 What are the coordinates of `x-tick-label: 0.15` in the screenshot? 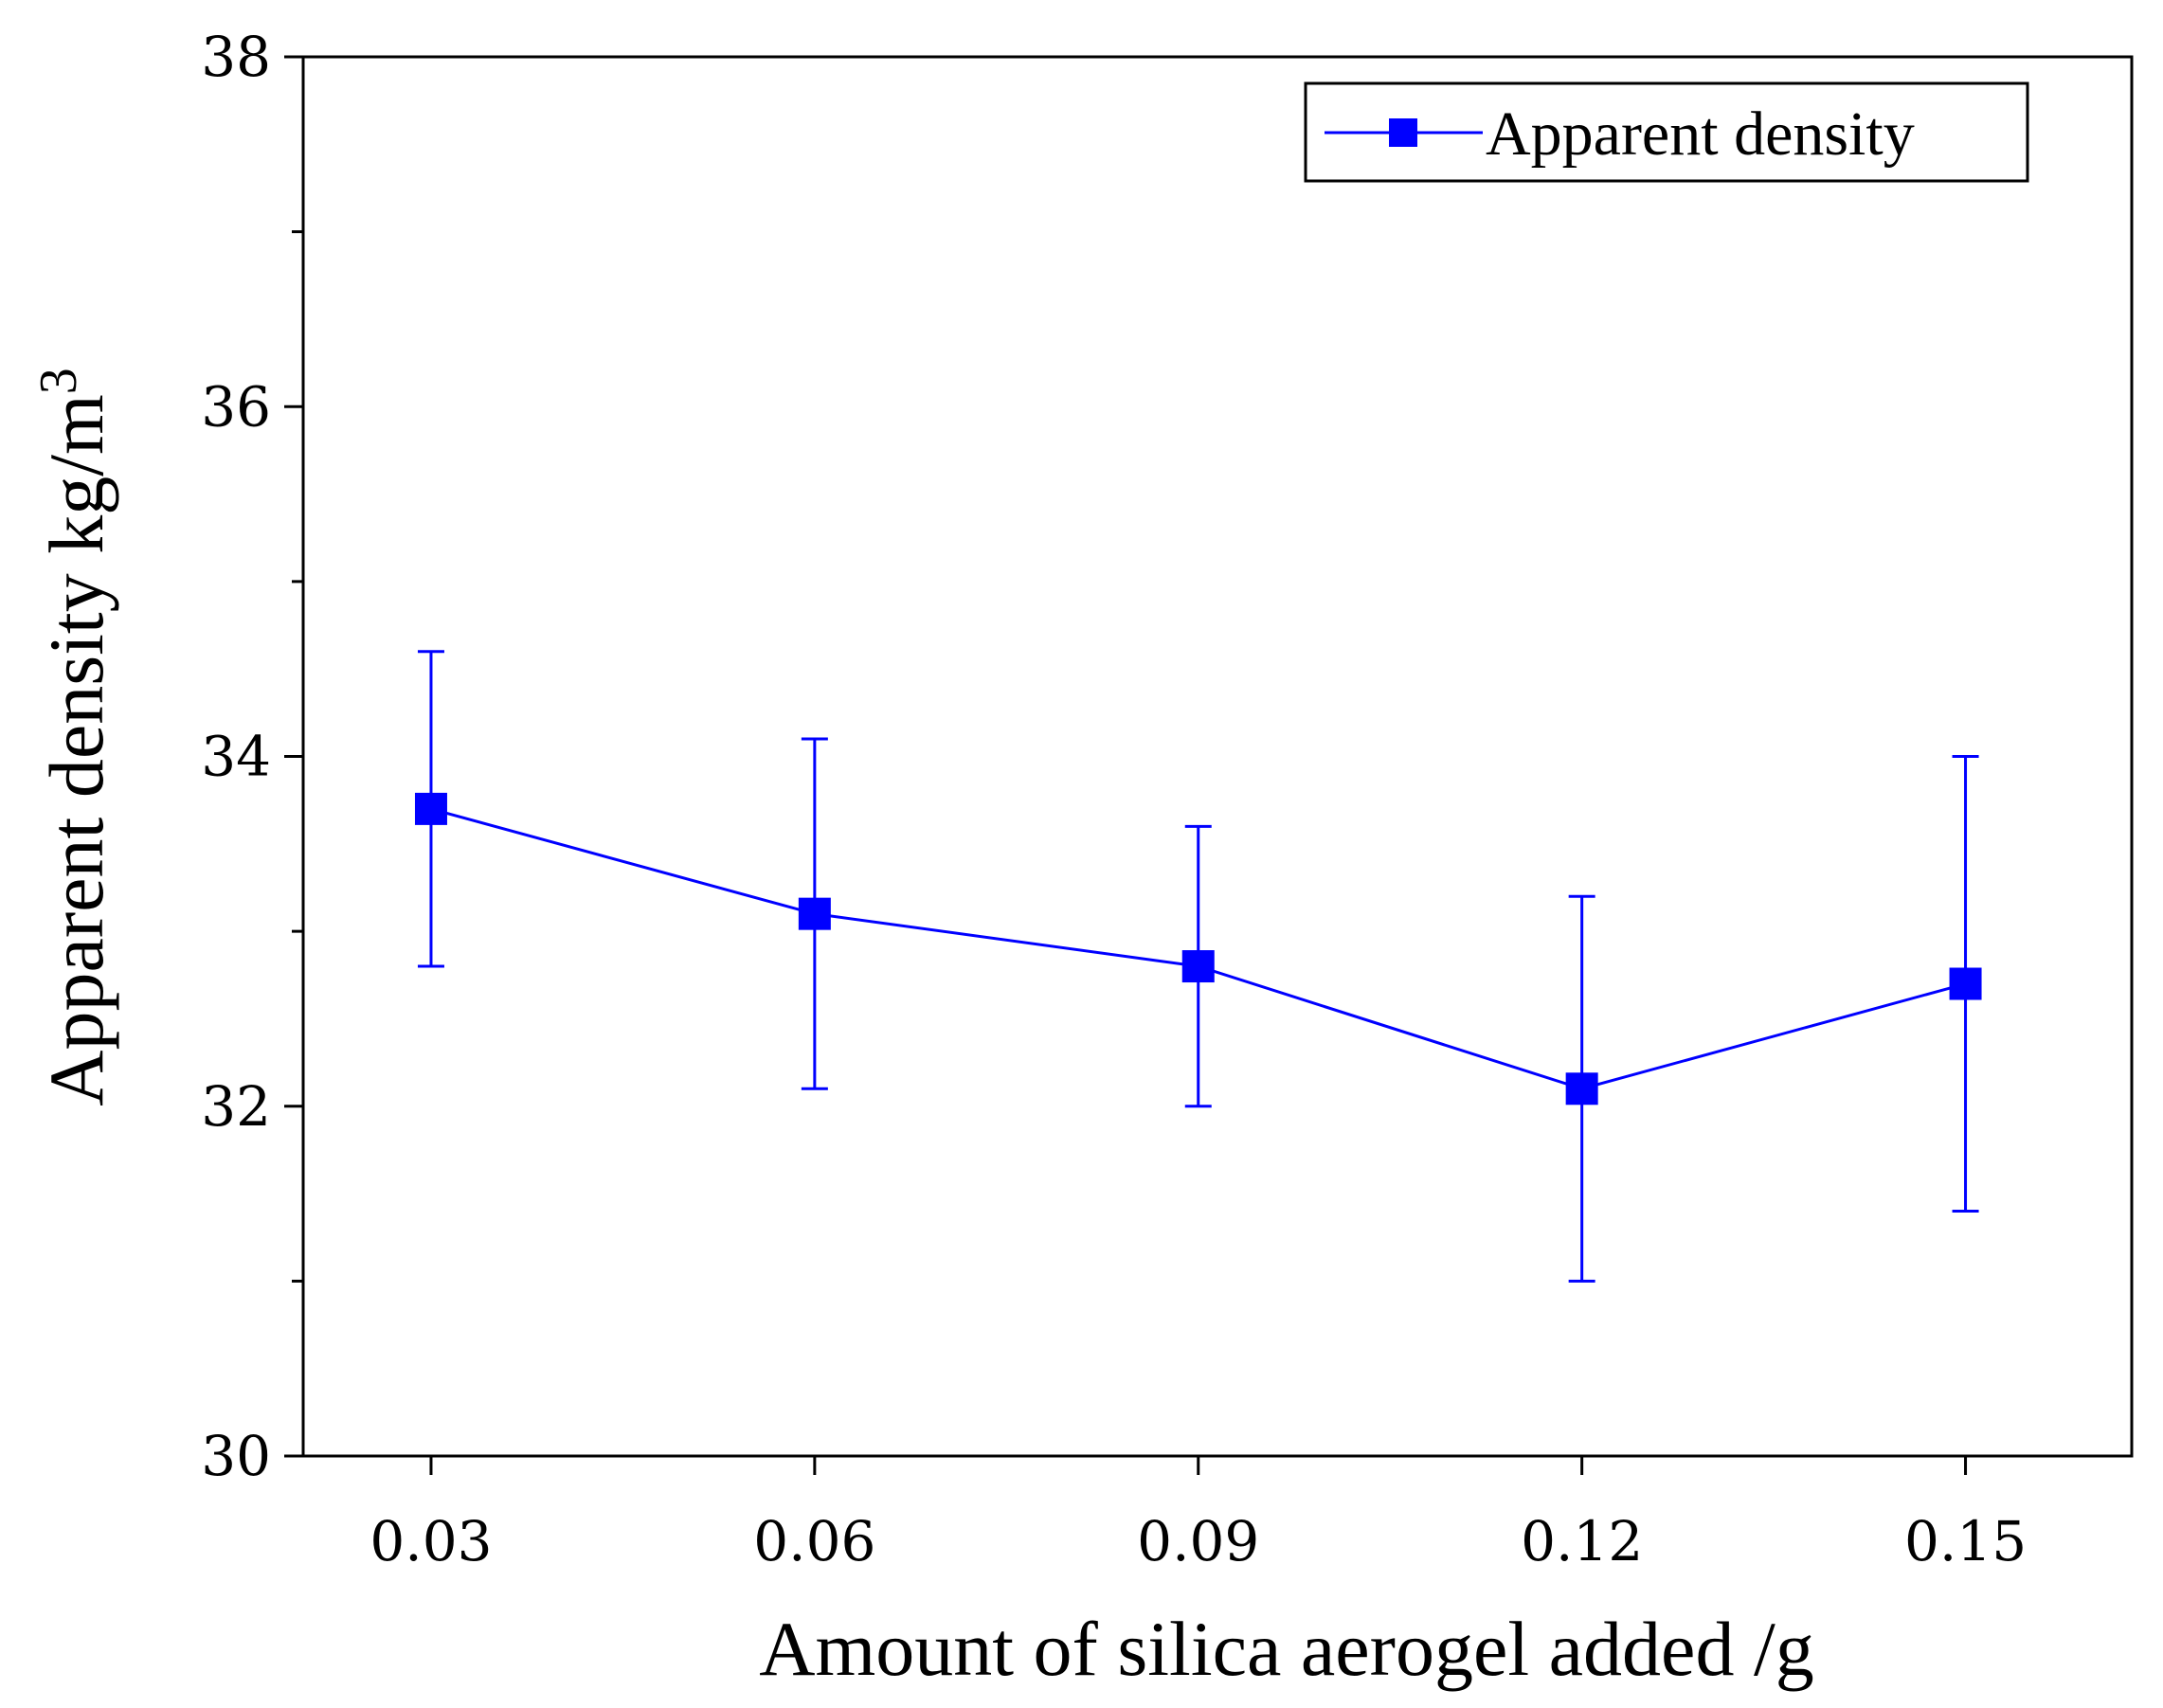 It's located at (1965, 1541).